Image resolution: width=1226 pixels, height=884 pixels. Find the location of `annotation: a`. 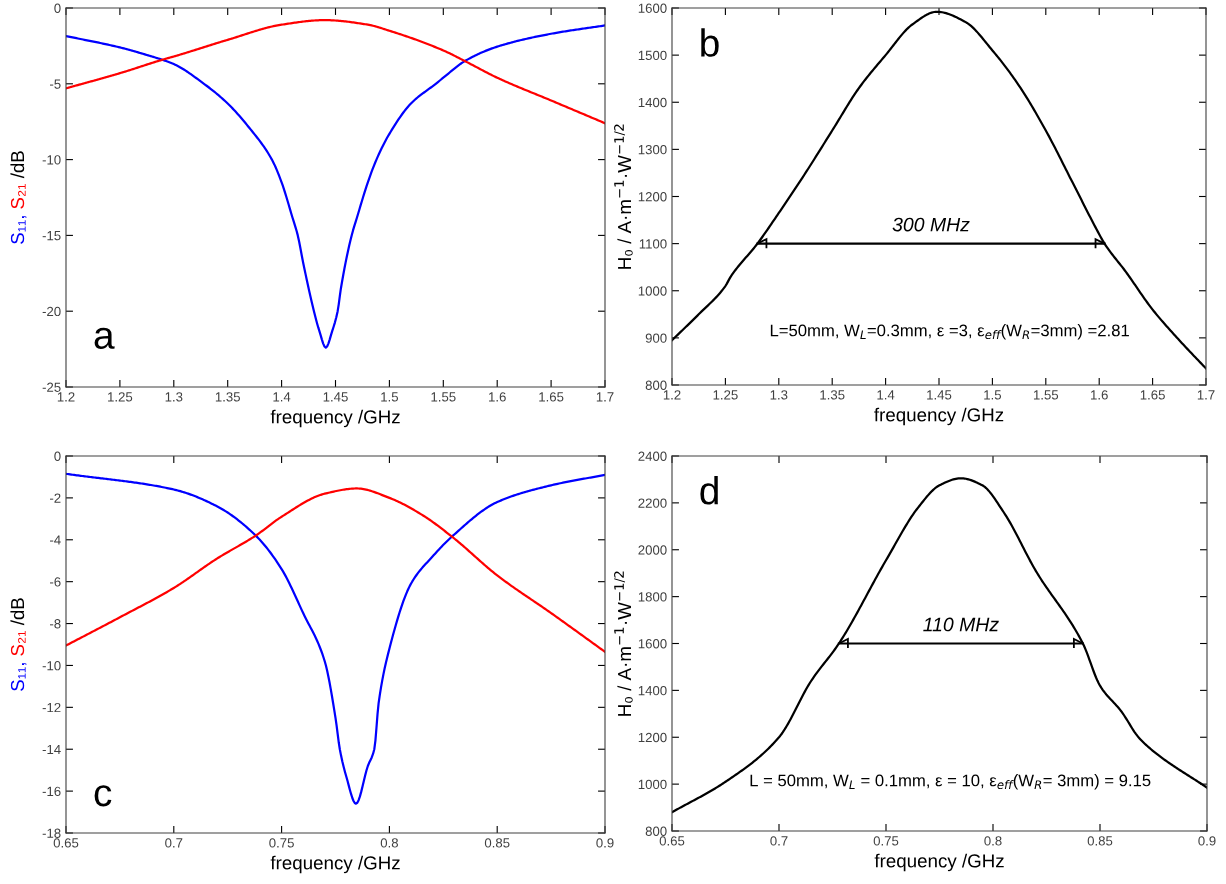

annotation: a is located at coordinates (104, 338).